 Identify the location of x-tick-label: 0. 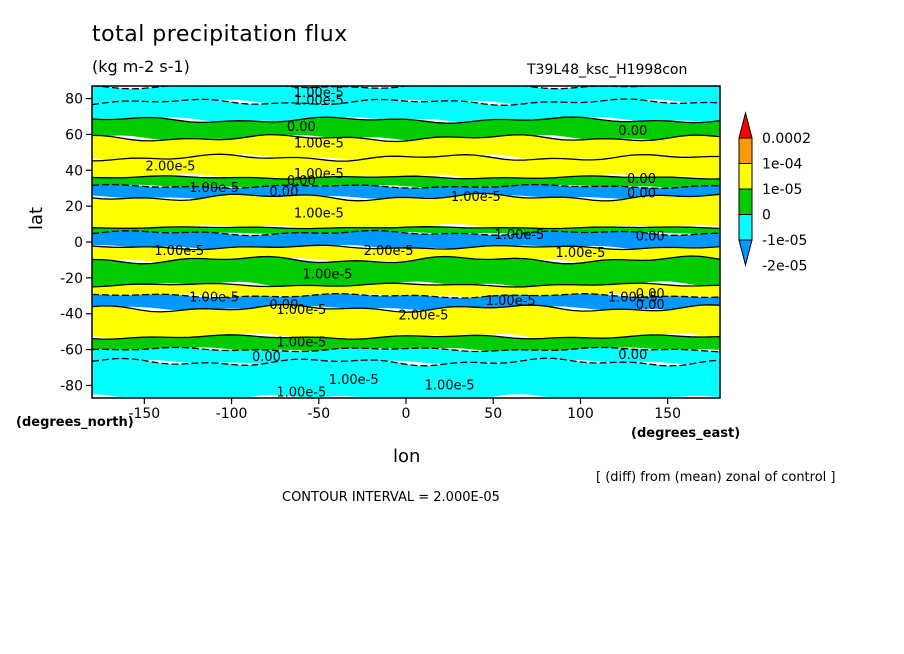
(406, 414).